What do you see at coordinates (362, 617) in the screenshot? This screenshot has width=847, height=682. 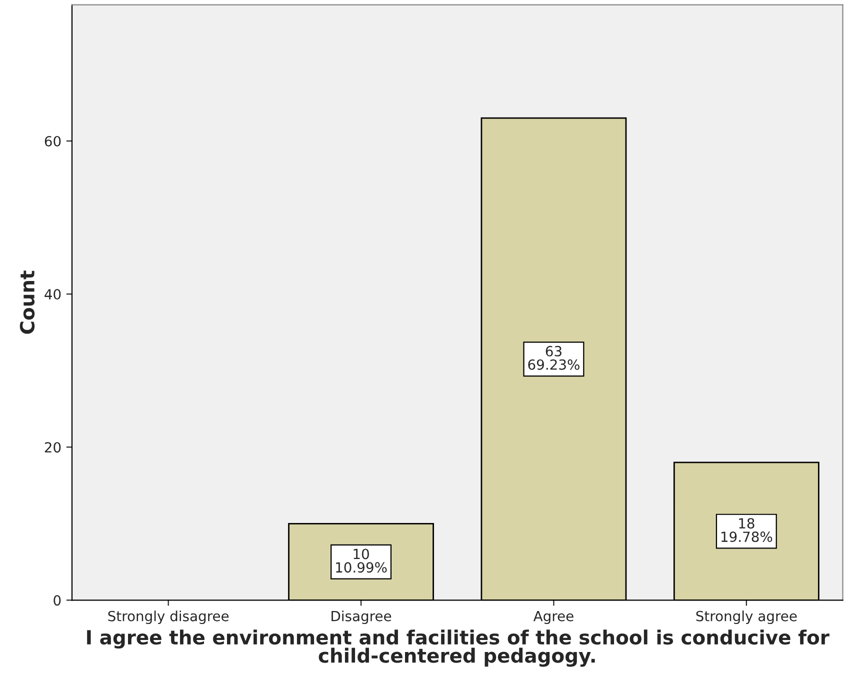 I see `x-tick-label: Disagree` at bounding box center [362, 617].